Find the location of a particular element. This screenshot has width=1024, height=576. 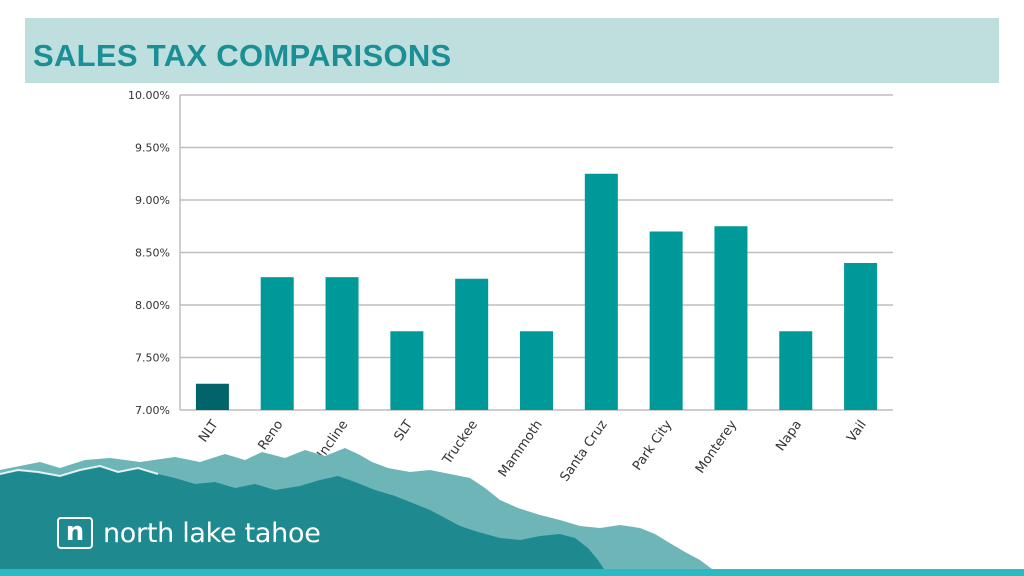

slide-title: SALES TAX COMPARISONS is located at coordinates (242, 55).